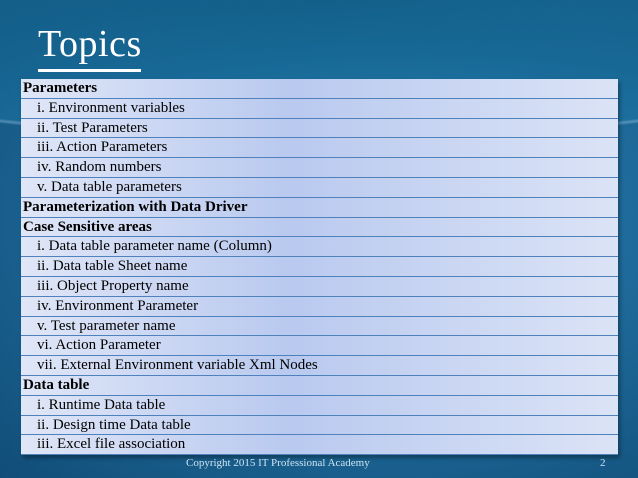 This screenshot has width=638, height=478. I want to click on slide-title: Topics, so click(90, 44).